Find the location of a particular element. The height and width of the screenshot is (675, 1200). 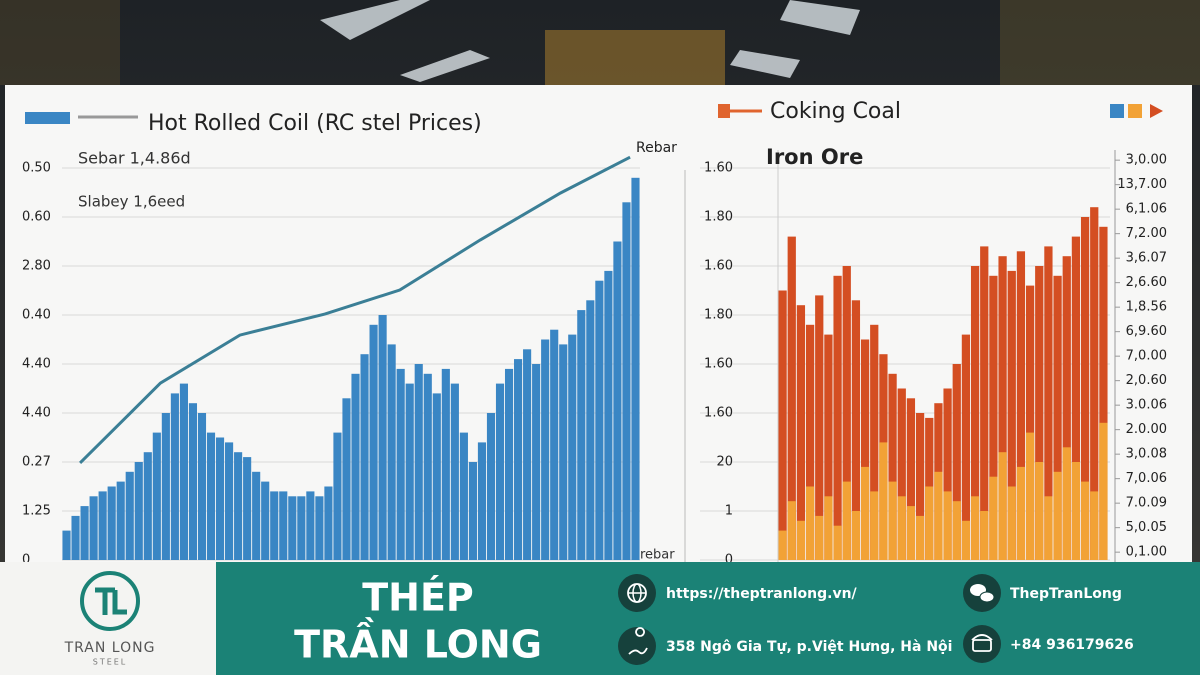

brand: THÉP is located at coordinates (418, 598).